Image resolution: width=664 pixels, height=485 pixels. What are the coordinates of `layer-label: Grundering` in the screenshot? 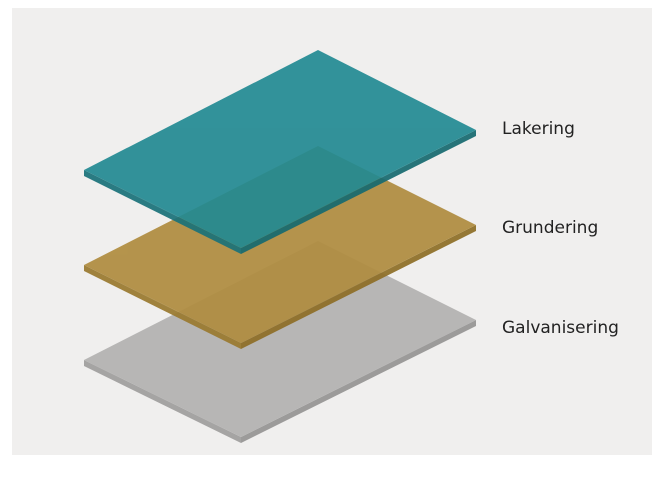 It's located at (550, 228).